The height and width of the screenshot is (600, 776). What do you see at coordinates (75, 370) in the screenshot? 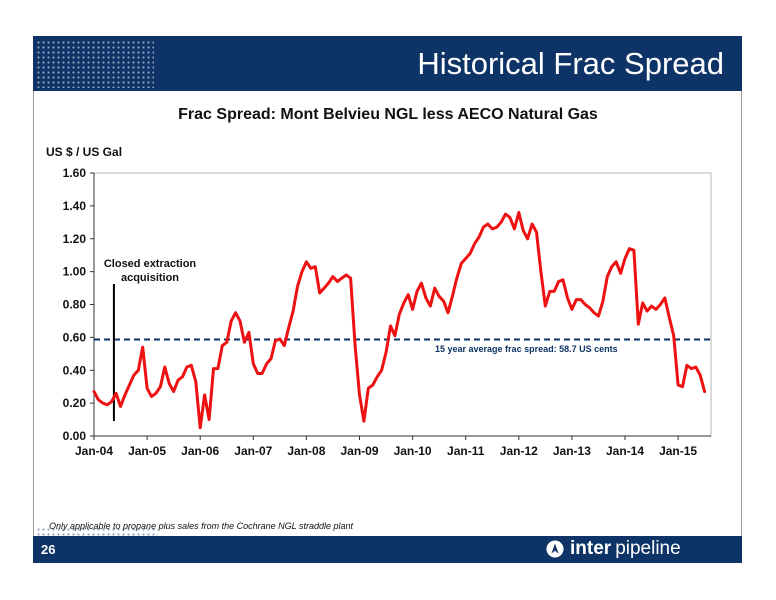
I see `y-tick-label: 0.40` at bounding box center [75, 370].